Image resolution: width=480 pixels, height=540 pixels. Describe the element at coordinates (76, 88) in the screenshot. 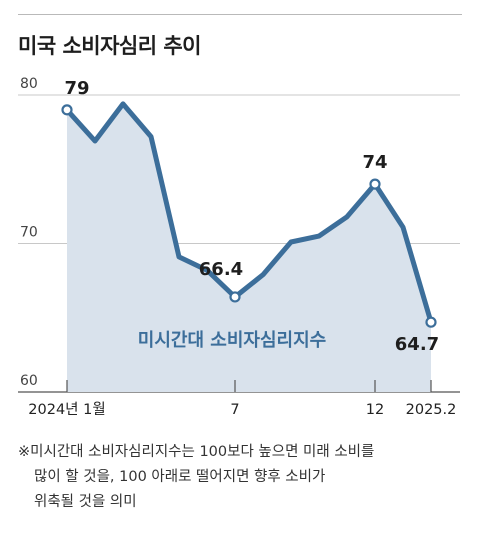

I see `data-label: 79` at that location.